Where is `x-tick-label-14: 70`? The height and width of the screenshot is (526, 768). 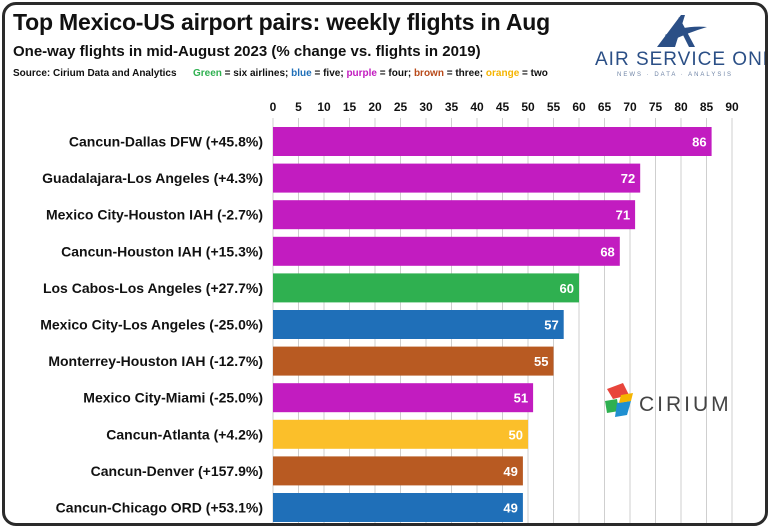 x-tick-label-14: 70 is located at coordinates (630, 107).